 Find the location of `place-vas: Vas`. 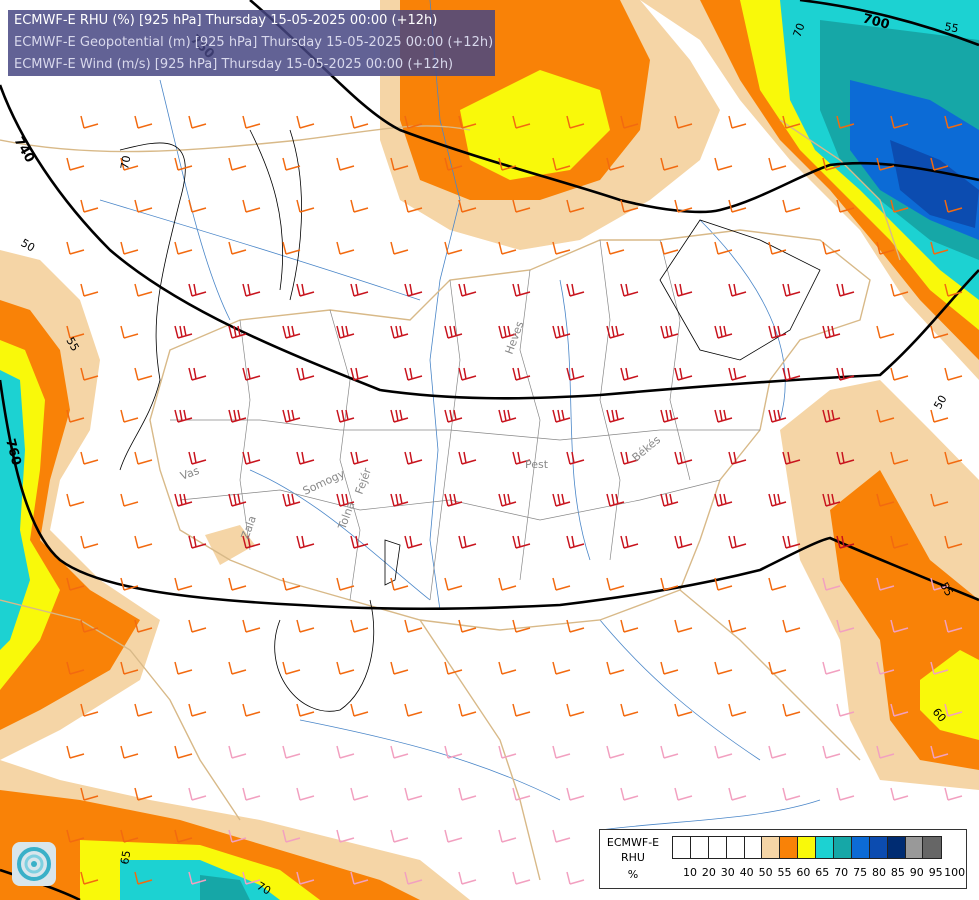

place-vas: Vas is located at coordinates (190, 473).